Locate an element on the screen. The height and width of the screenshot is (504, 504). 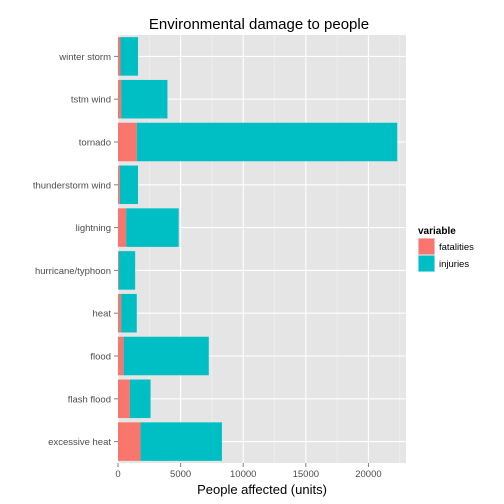
bar-flash-flood-fatalities is located at coordinates (124, 399).